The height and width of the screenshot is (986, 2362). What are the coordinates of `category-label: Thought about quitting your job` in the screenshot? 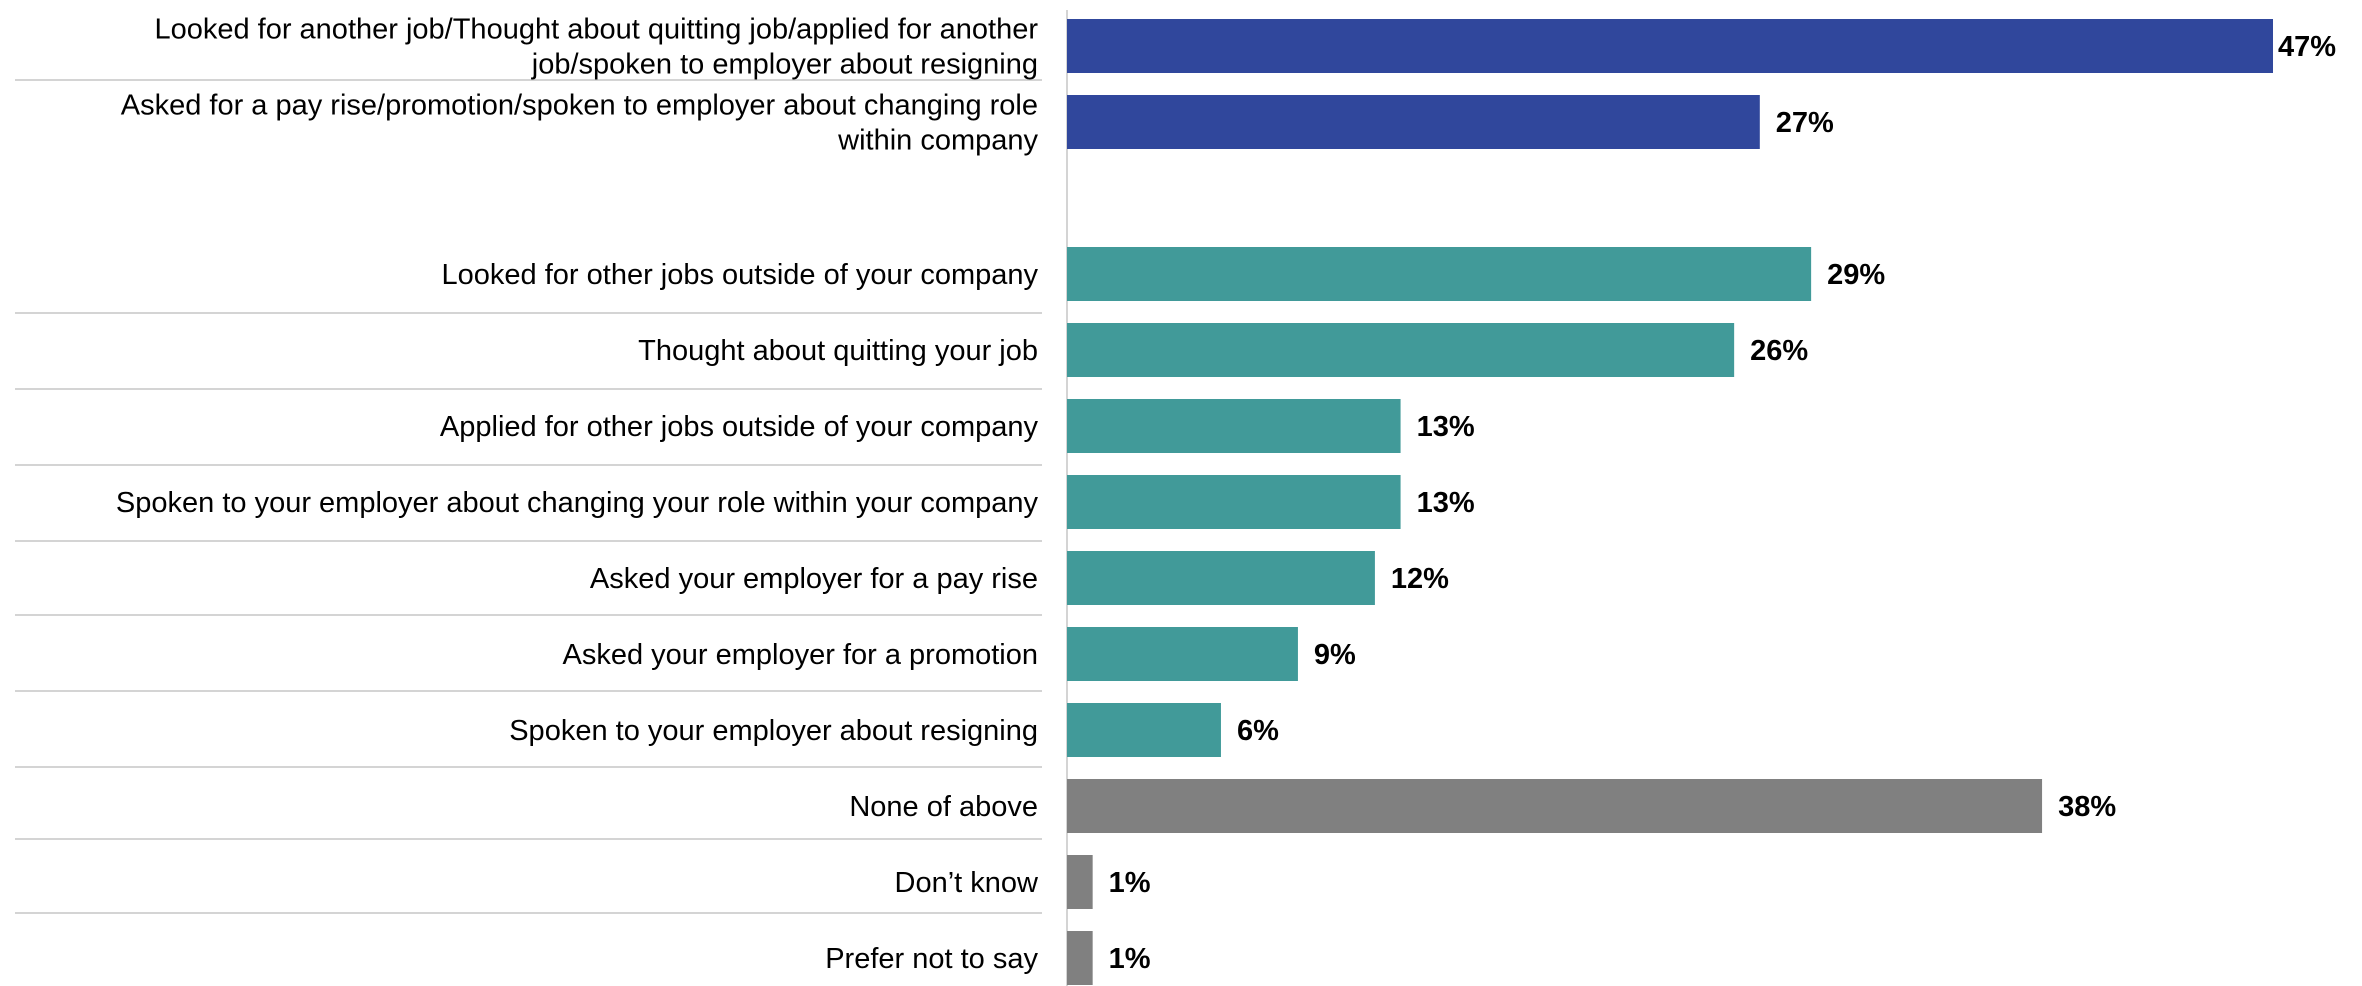 It's located at (838, 351).